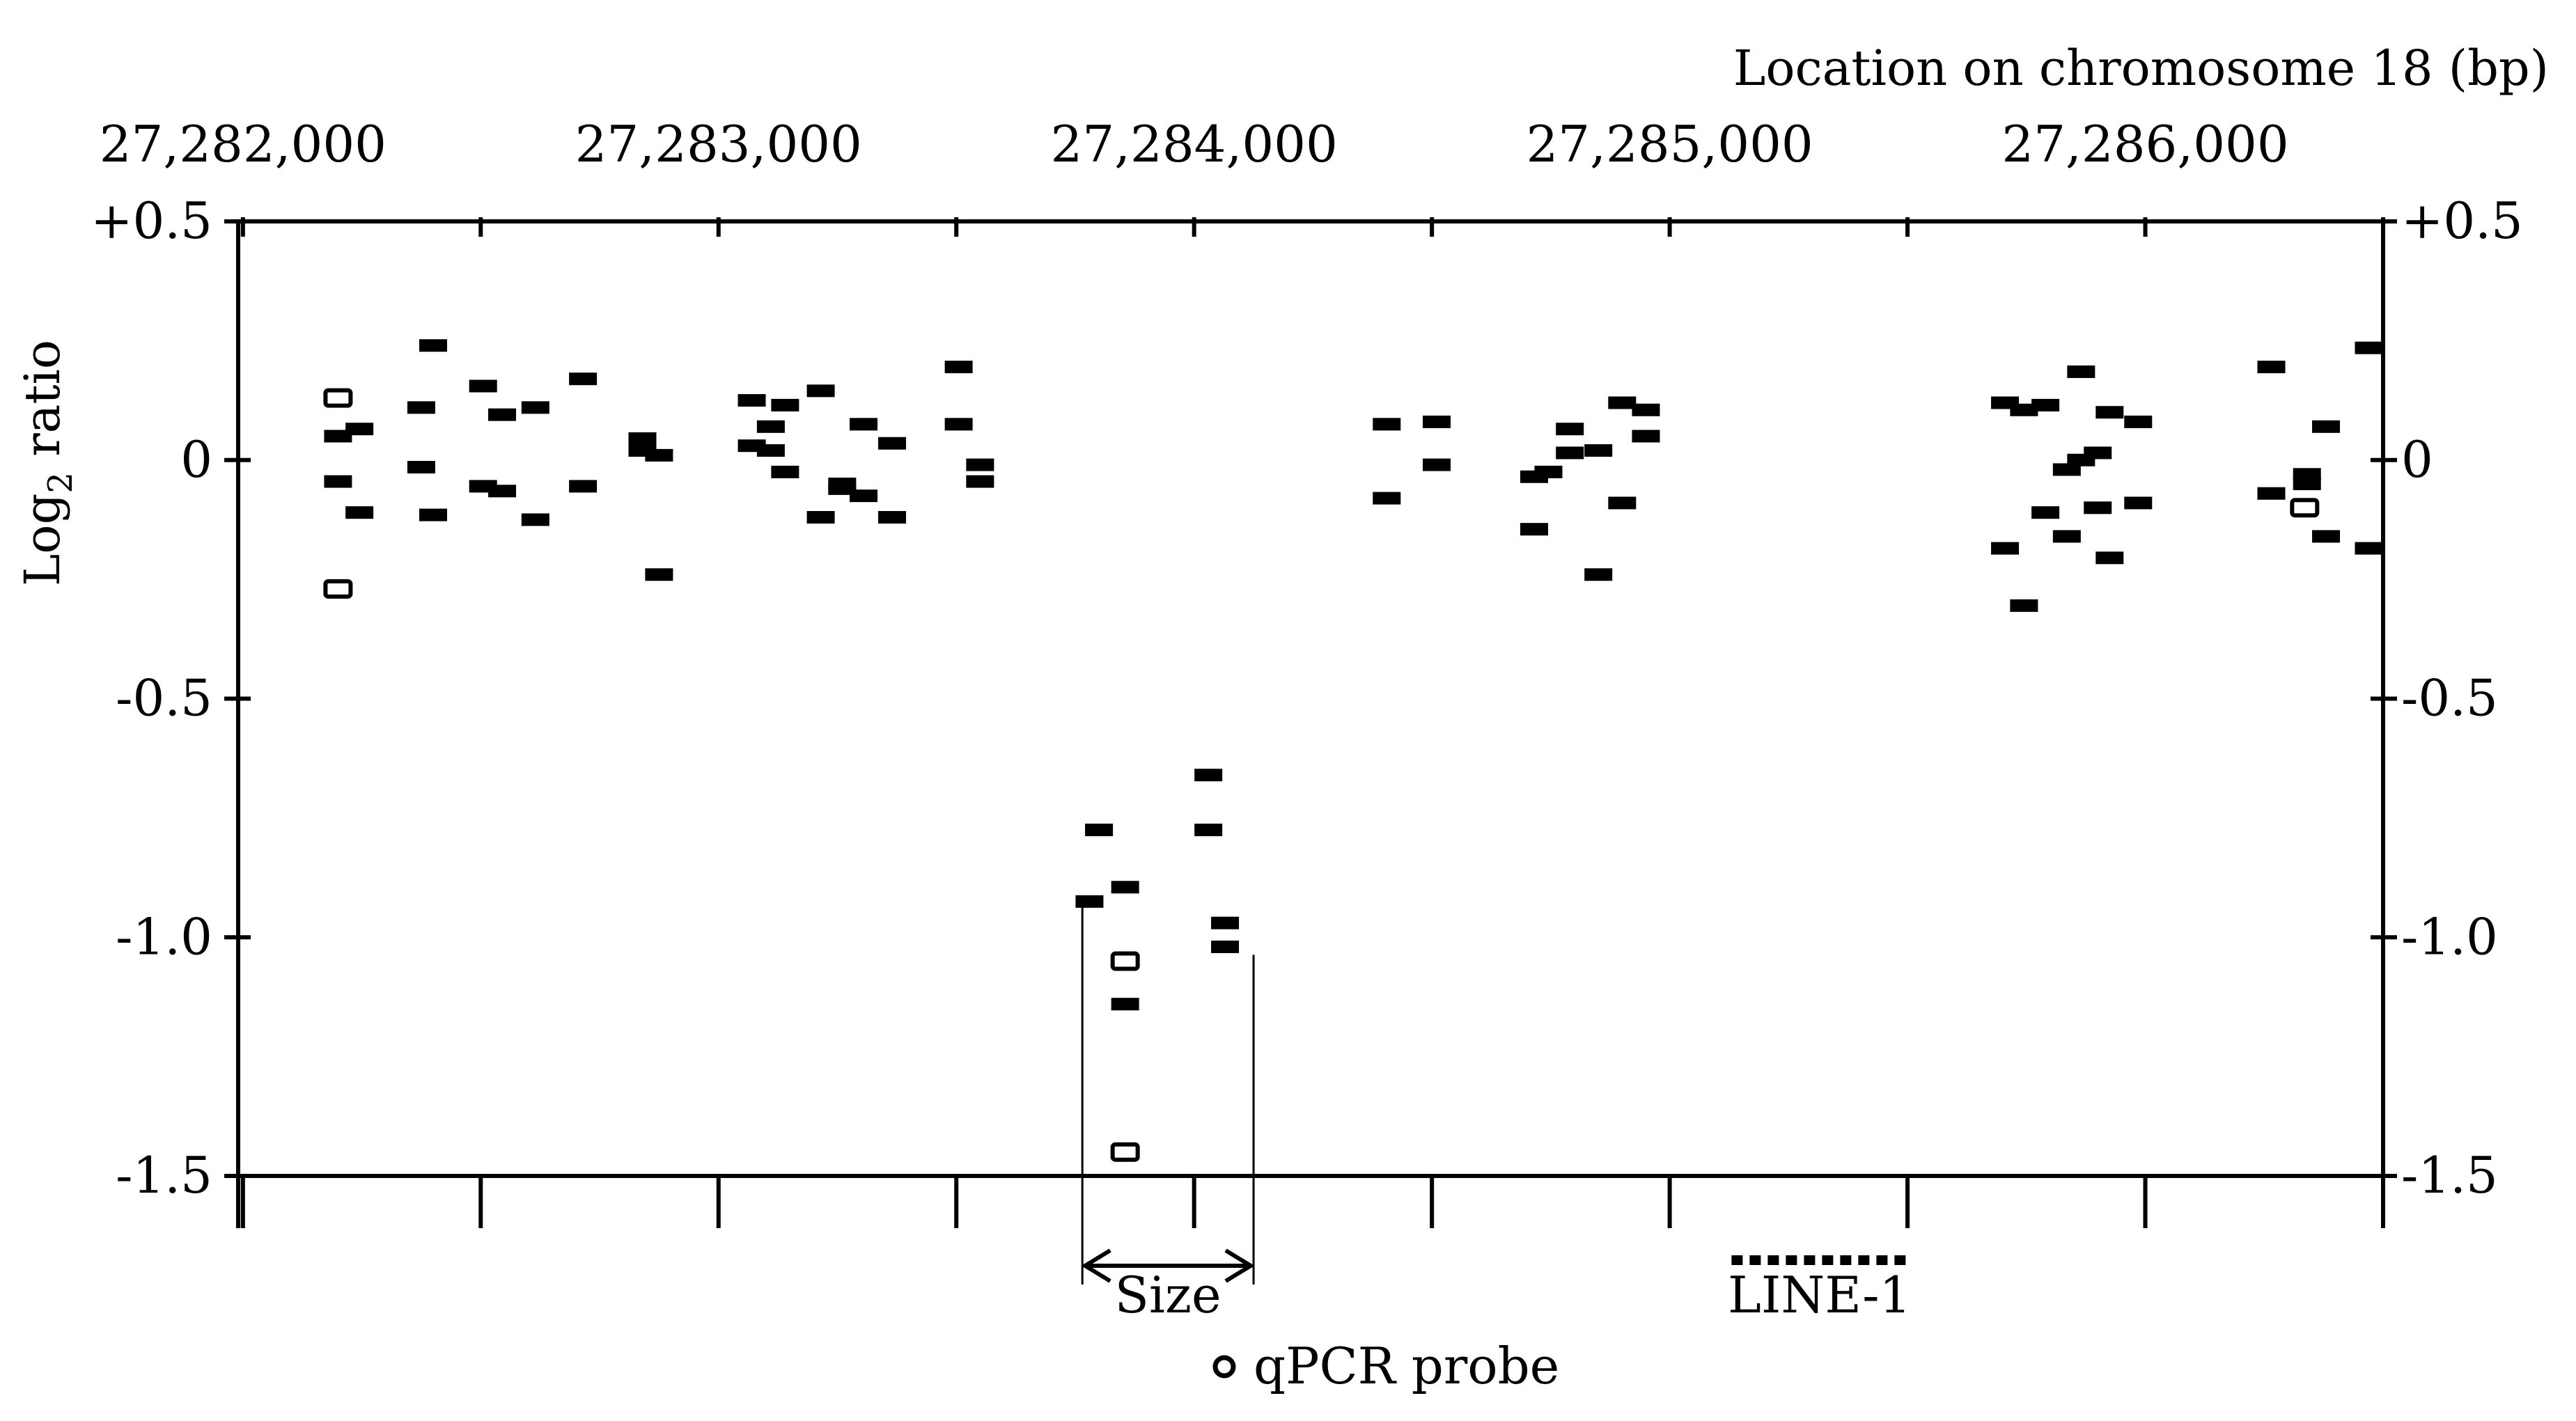  Describe the element at coordinates (152, 221) in the screenshot. I see `y-tick-label-left: +0.5` at that location.